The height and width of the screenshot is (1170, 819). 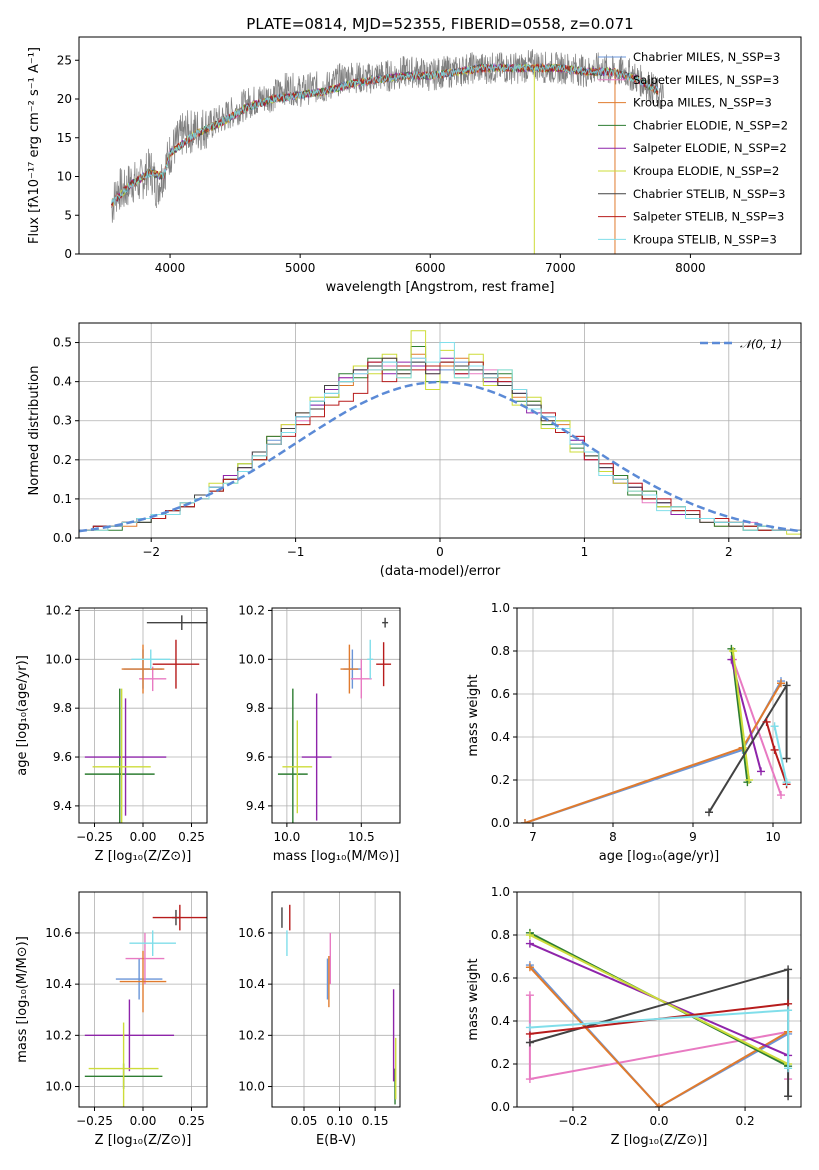 I want to click on x-tick-label: 9, so click(x=693, y=837).